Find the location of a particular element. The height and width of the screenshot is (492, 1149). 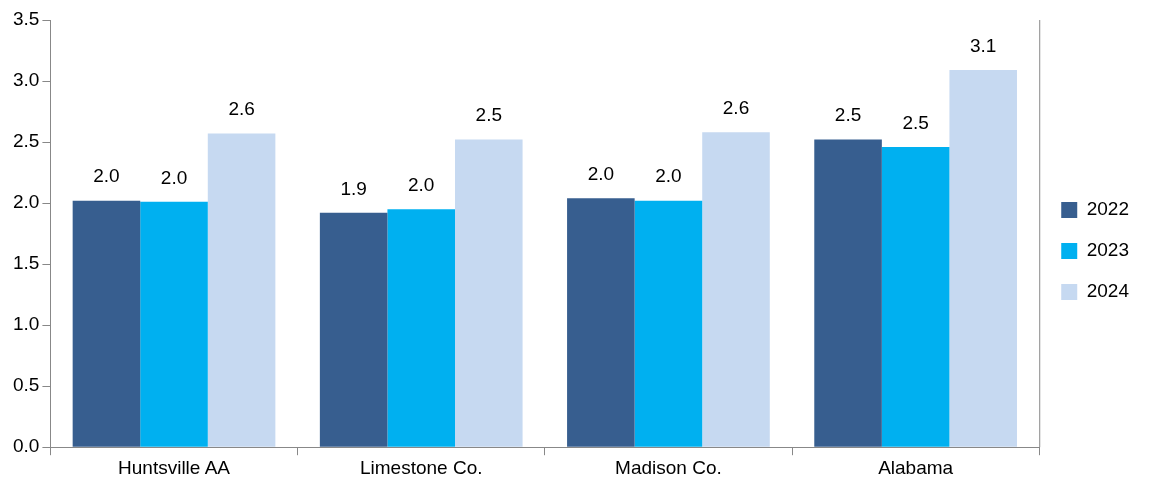

y-tick-label: 2.0 is located at coordinates (26, 202).